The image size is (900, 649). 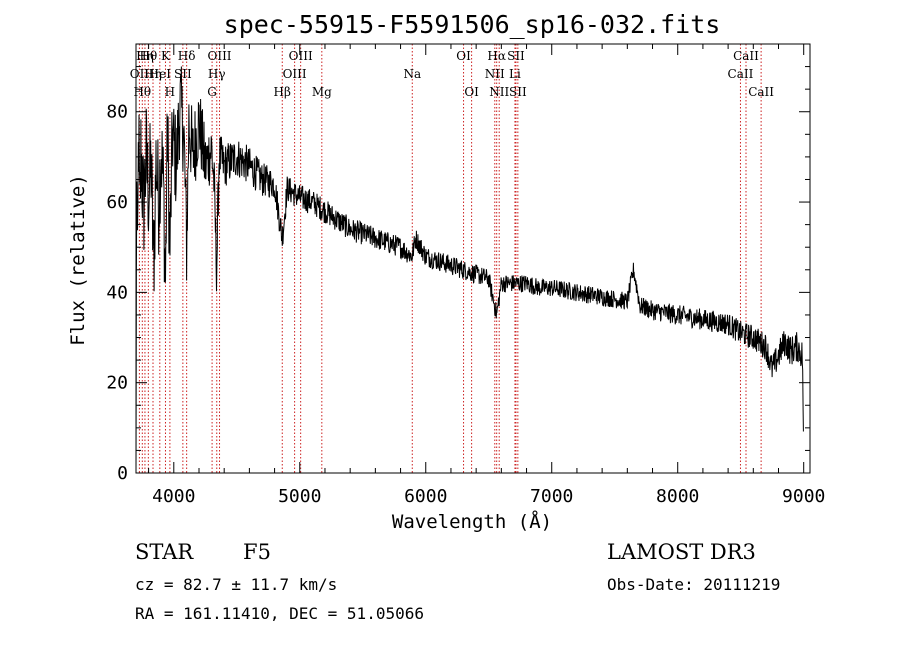 What do you see at coordinates (295, 74) in the screenshot?
I see `line-label-14: OIII` at bounding box center [295, 74].